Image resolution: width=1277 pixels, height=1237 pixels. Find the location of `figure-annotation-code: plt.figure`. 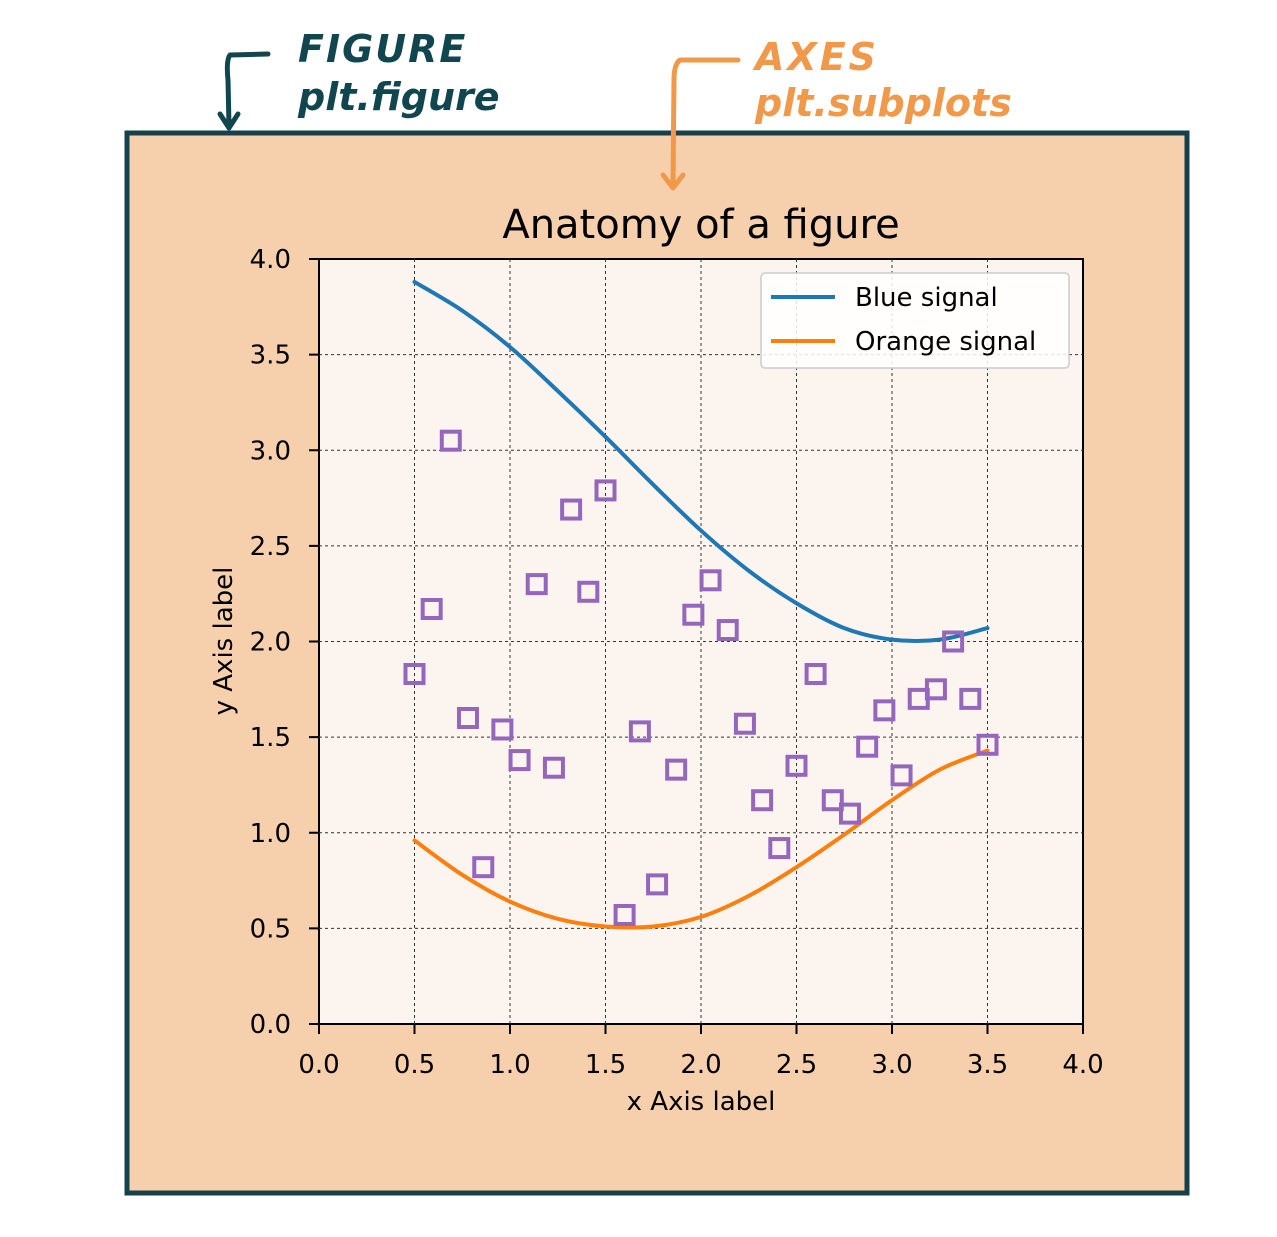

figure-annotation-code: plt.figure is located at coordinates (398, 97).